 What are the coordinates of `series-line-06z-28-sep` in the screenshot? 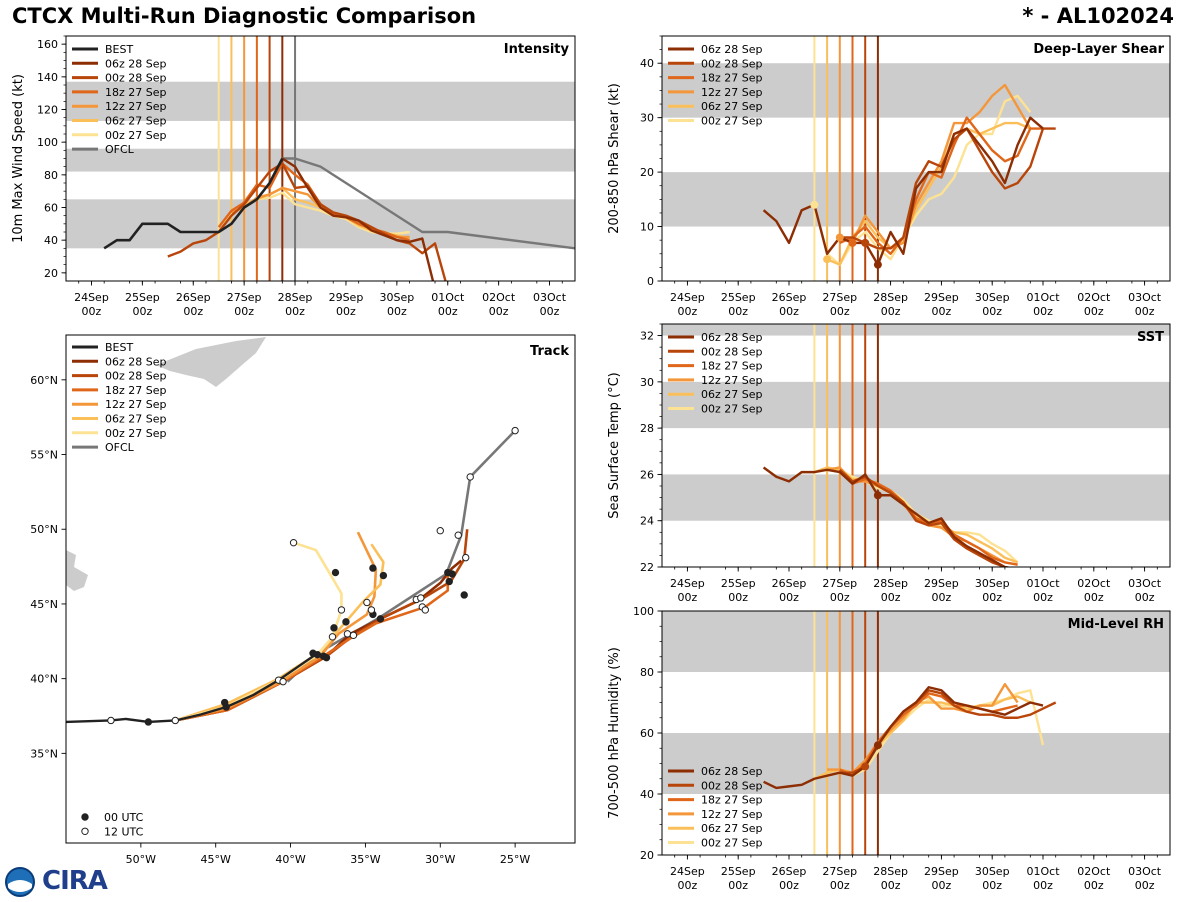 It's located at (358, 219).